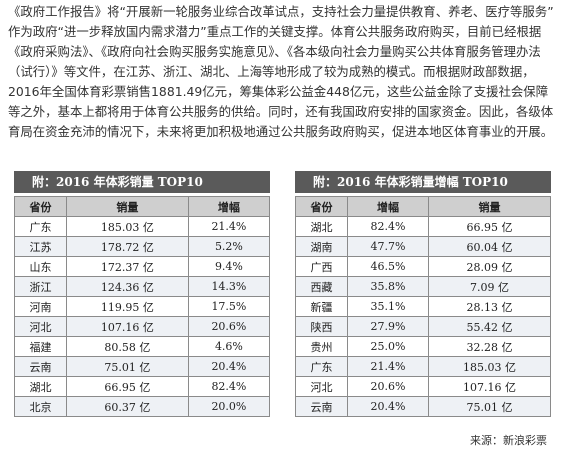 Image resolution: width=567 pixels, height=457 pixels. I want to click on row: 广东 21.4% 185.03 亿, so click(423, 366).